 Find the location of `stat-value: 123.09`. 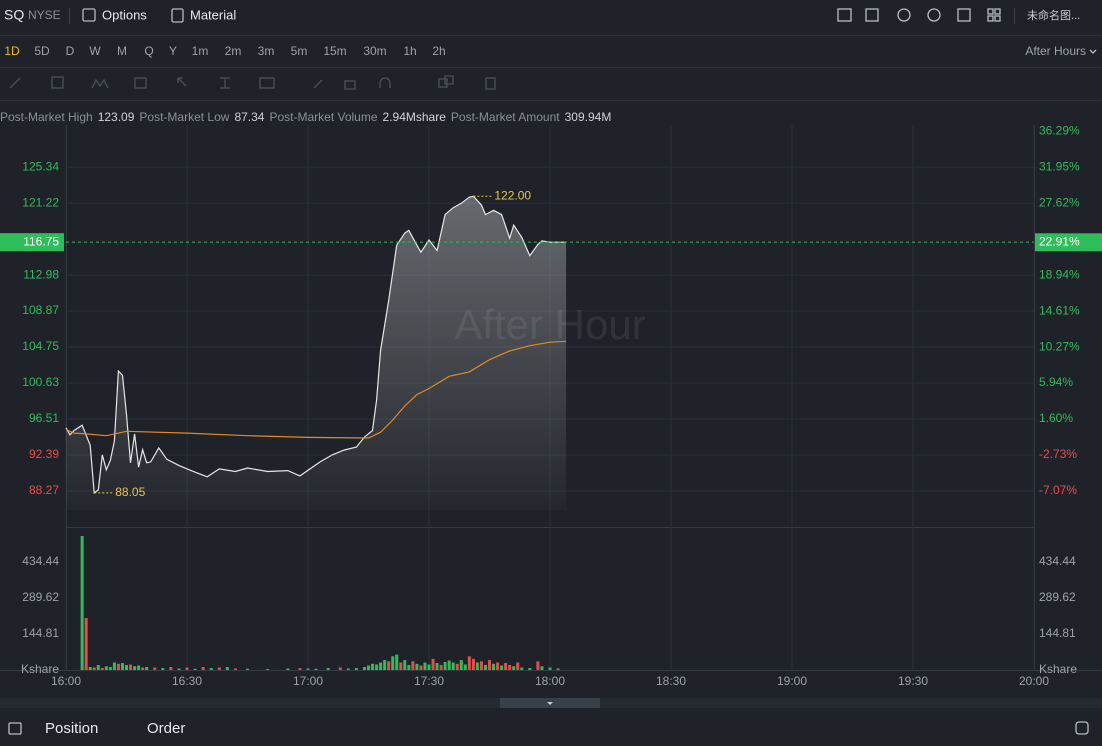

stat-value: 123.09 is located at coordinates (116, 117).